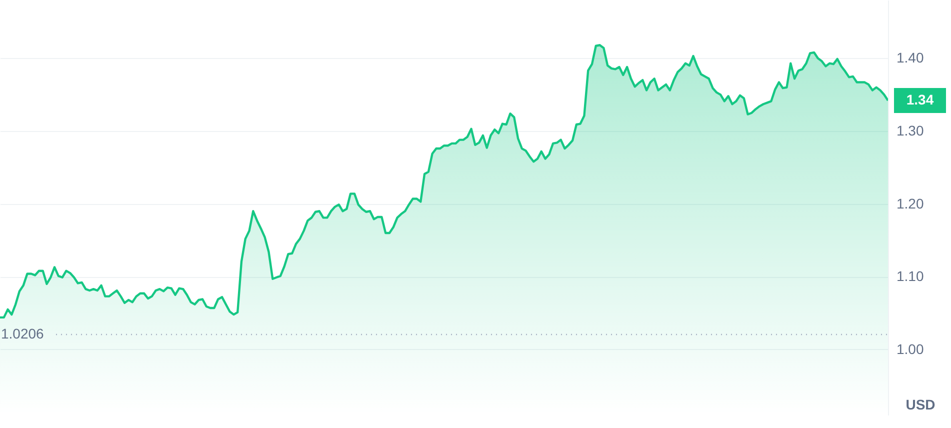 The width and height of the screenshot is (951, 428). What do you see at coordinates (921, 404) in the screenshot?
I see `y-axis-title: USD` at bounding box center [921, 404].